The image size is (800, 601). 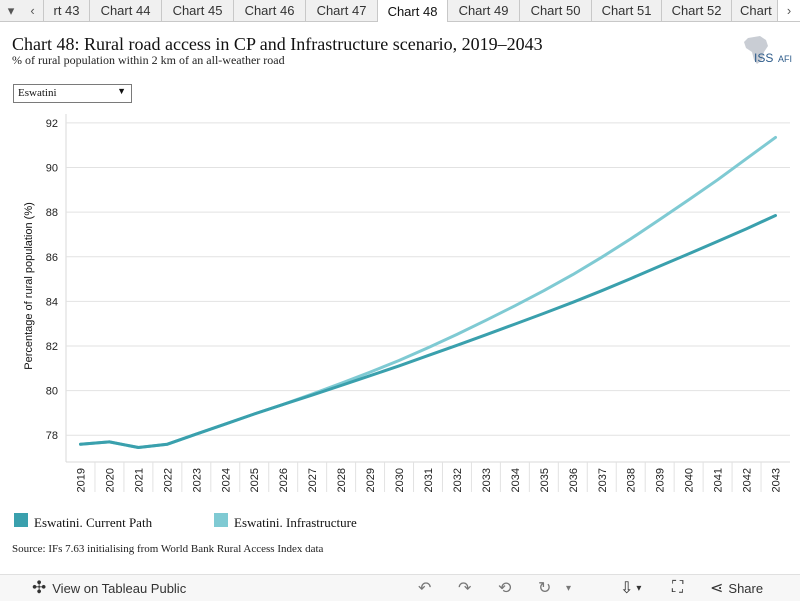 What do you see at coordinates (11, 10) in the screenshot?
I see `tab-scroll-left-icon: ▾` at bounding box center [11, 10].